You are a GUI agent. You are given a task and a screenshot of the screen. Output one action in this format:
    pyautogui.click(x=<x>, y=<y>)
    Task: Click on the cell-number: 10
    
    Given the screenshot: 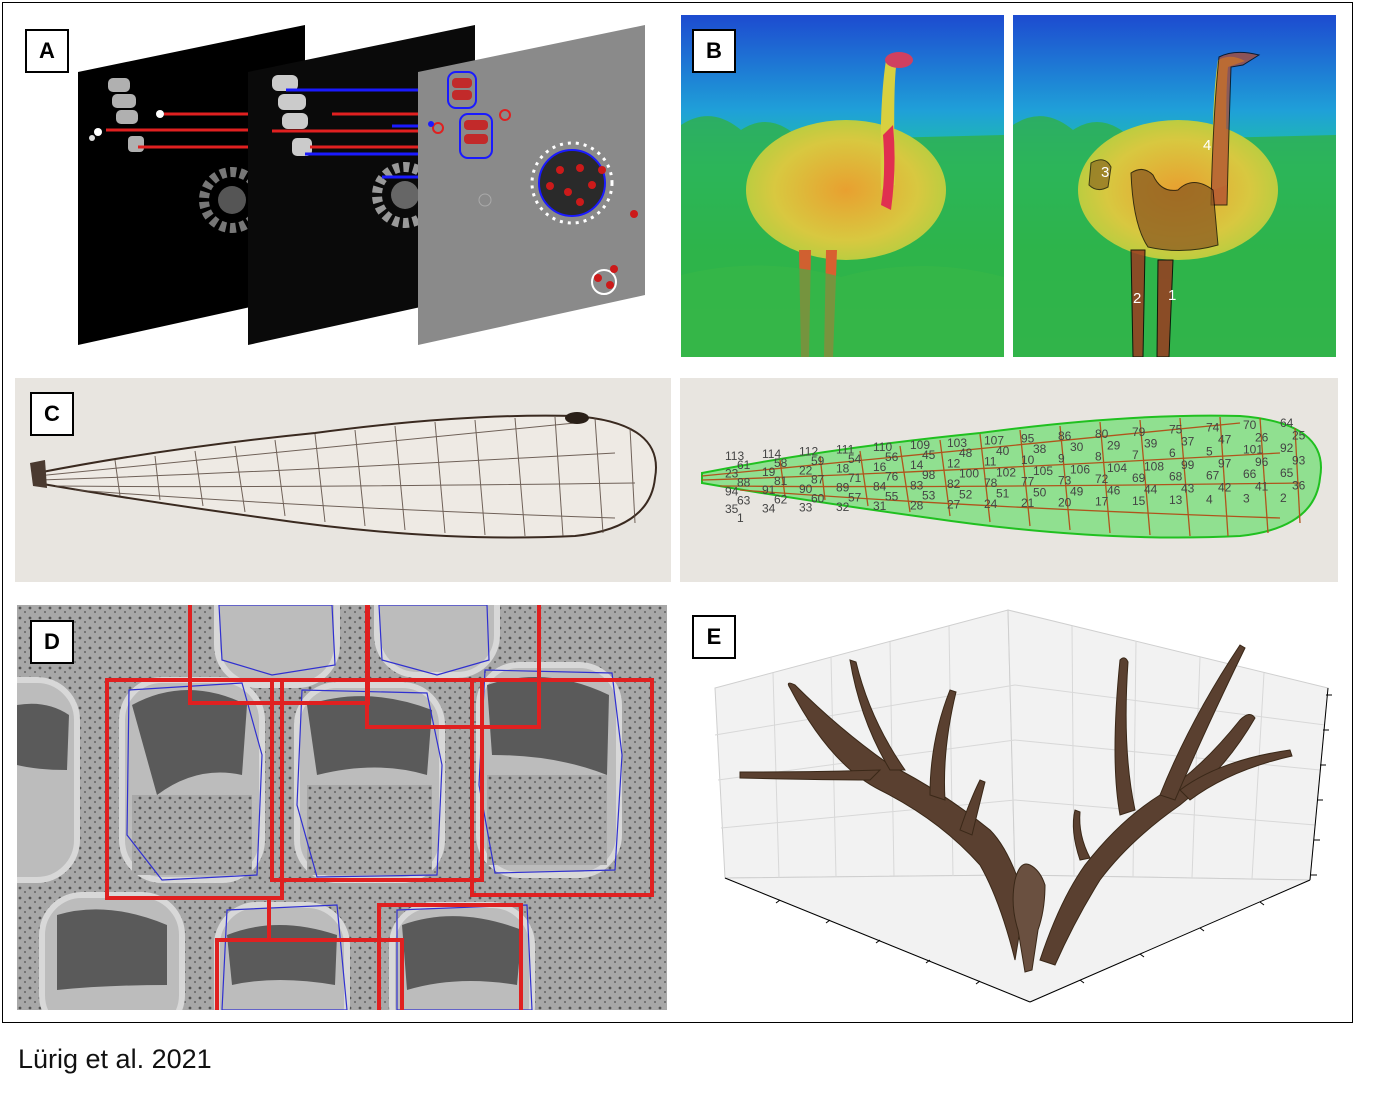 What is the action you would take?
    pyautogui.click(x=1028, y=460)
    